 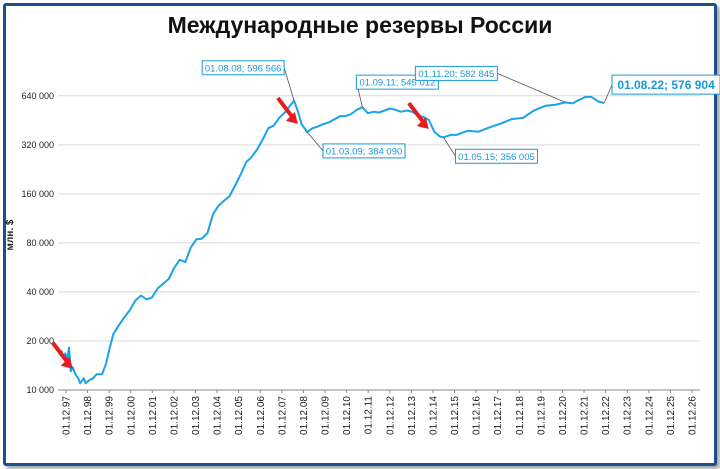 What do you see at coordinates (153, 415) in the screenshot?
I see `x-tick-label: 01.12.01` at bounding box center [153, 415].